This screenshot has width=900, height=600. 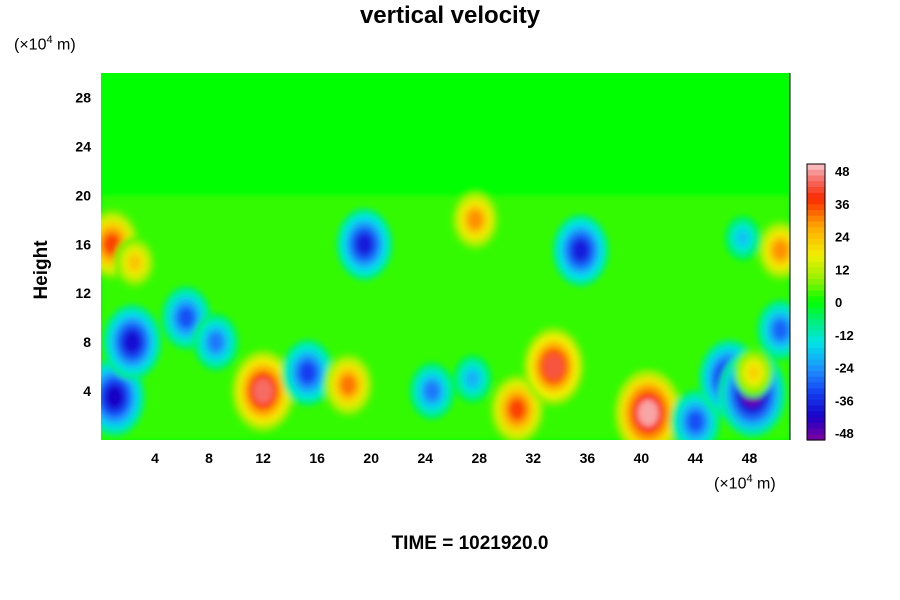 What do you see at coordinates (844, 335) in the screenshot?
I see `colorbar-label: -12` at bounding box center [844, 335].